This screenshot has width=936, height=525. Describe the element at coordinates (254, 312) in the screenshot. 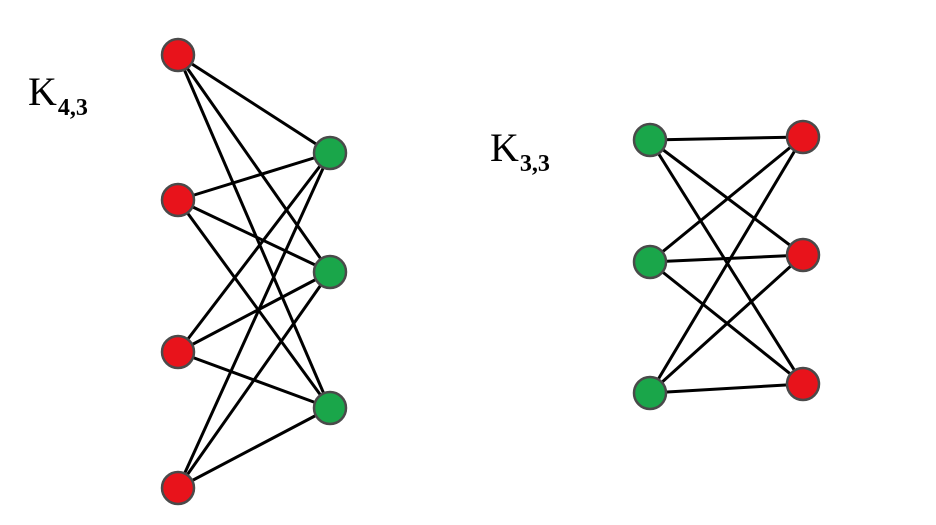

I see `k43-edge-l3-r2` at that location.